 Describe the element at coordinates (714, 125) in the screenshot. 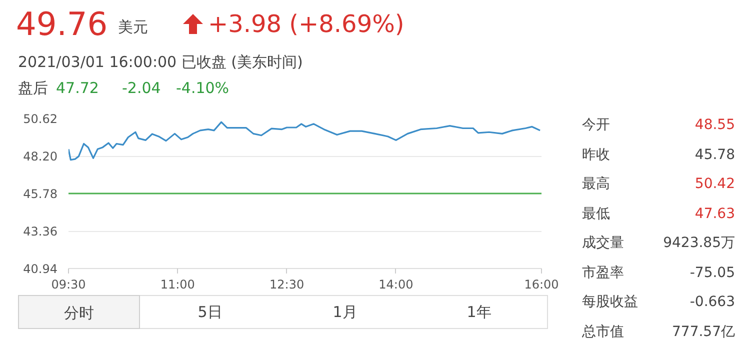

I see `text: 48.55` at that location.